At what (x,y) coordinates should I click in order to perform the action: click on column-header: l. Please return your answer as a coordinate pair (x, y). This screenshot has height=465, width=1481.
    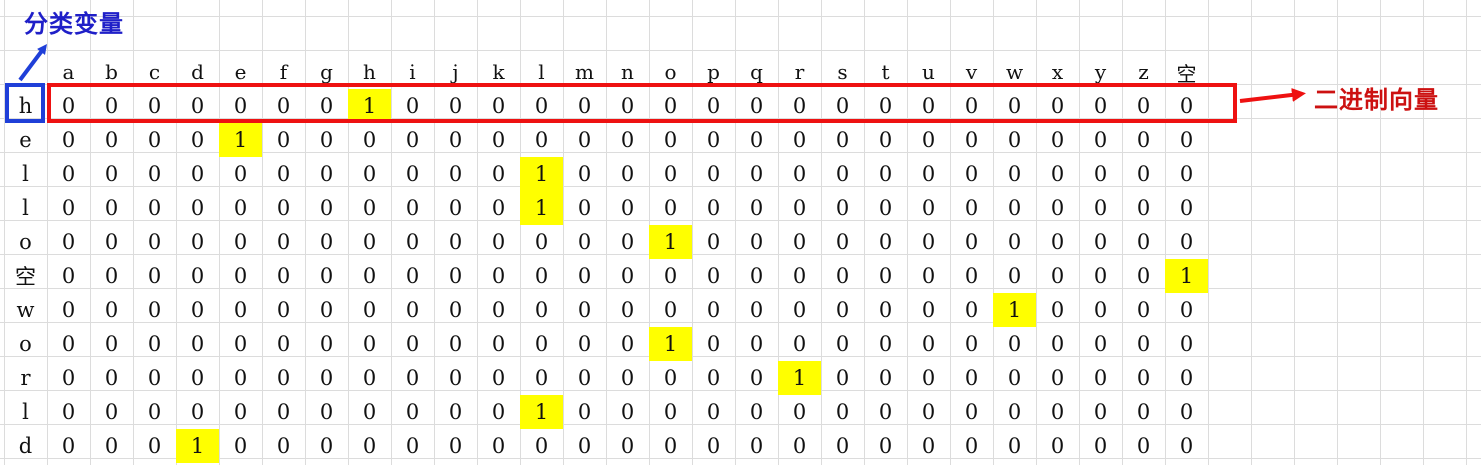
    Looking at the image, I should click on (541, 72).